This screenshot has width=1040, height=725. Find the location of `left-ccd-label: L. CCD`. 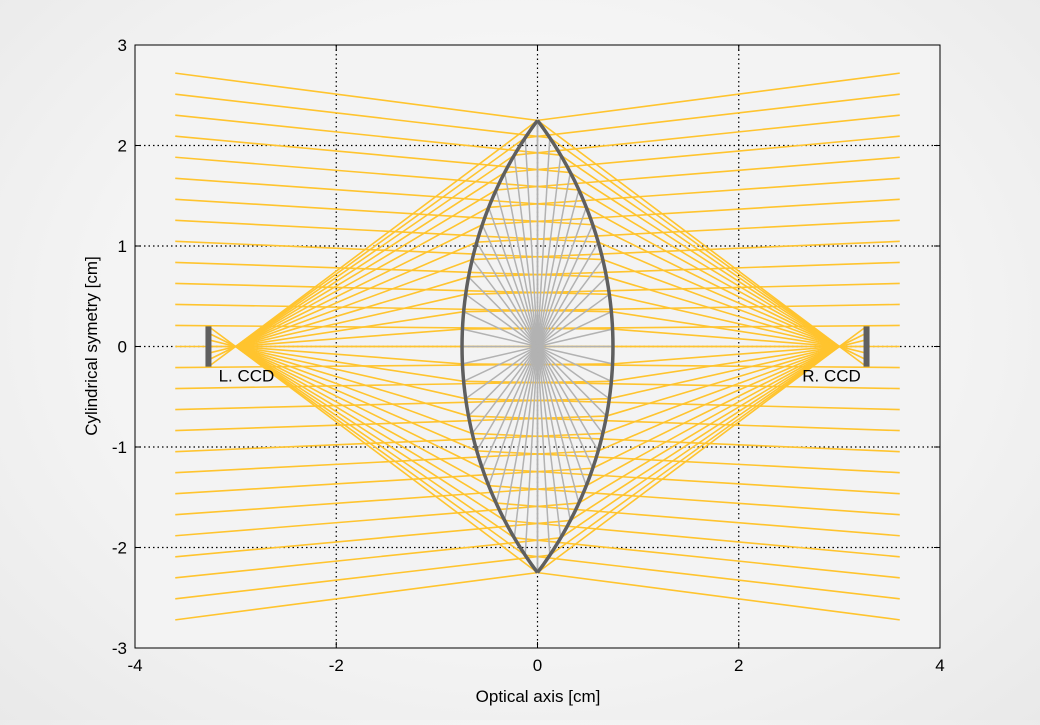

left-ccd-label: L. CCD is located at coordinates (247, 376).